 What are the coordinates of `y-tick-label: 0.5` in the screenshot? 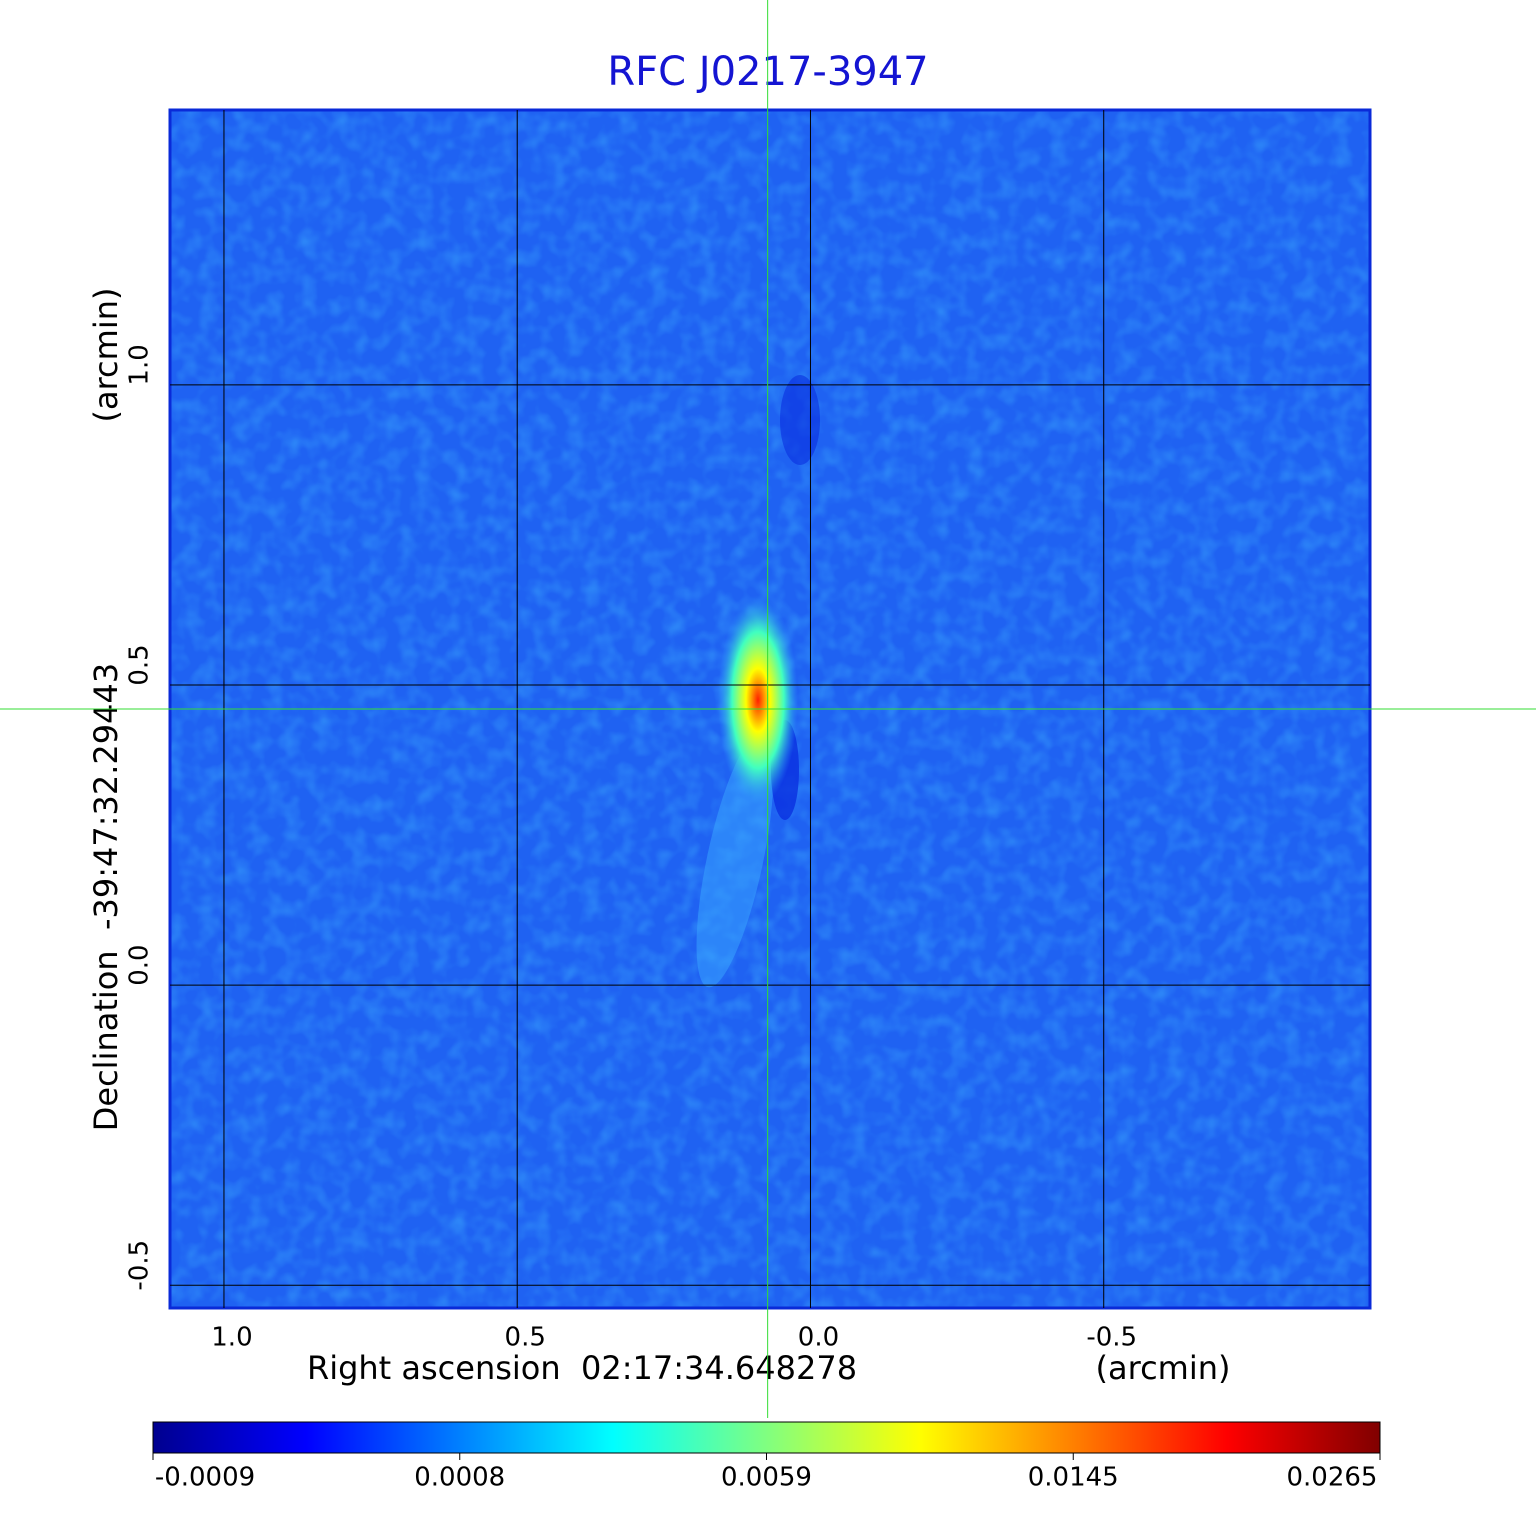 It's located at (140, 664).